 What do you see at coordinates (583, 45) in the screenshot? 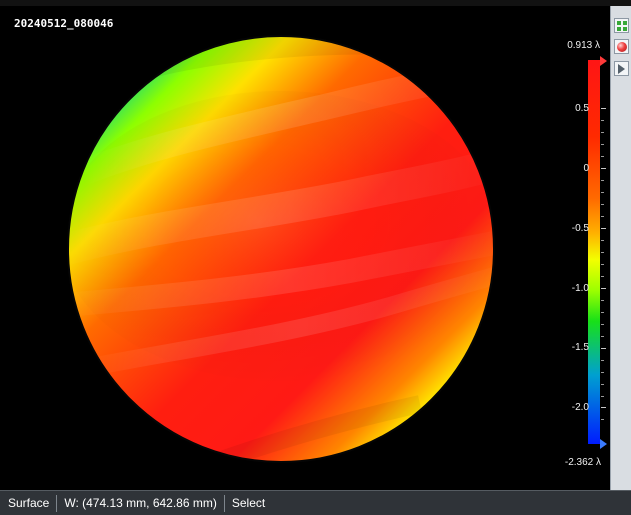
I see `color-scale-max: 0.913 λ` at bounding box center [583, 45].